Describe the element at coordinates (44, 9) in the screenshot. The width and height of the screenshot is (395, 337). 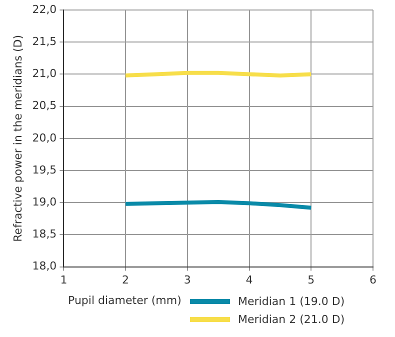
I see `y-tick-label: 22,0` at that location.